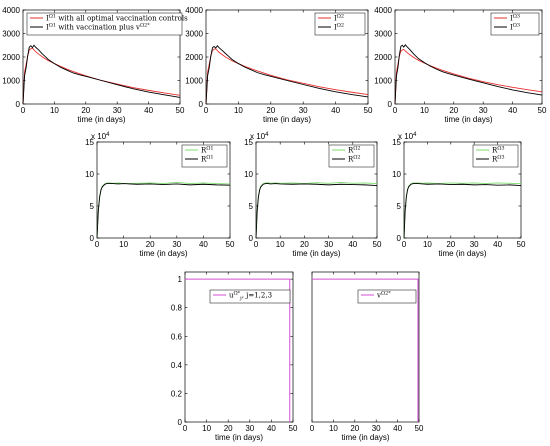 The image size is (550, 446). Describe the element at coordinates (177, 336) in the screenshot. I see `y-tick-label: 0.6` at that location.